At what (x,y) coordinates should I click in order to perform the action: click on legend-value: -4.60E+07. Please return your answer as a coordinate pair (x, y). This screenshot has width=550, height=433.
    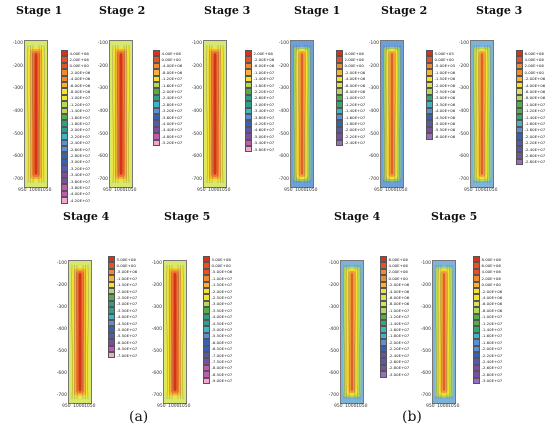
    Looking at the image, I should click on (264, 130).